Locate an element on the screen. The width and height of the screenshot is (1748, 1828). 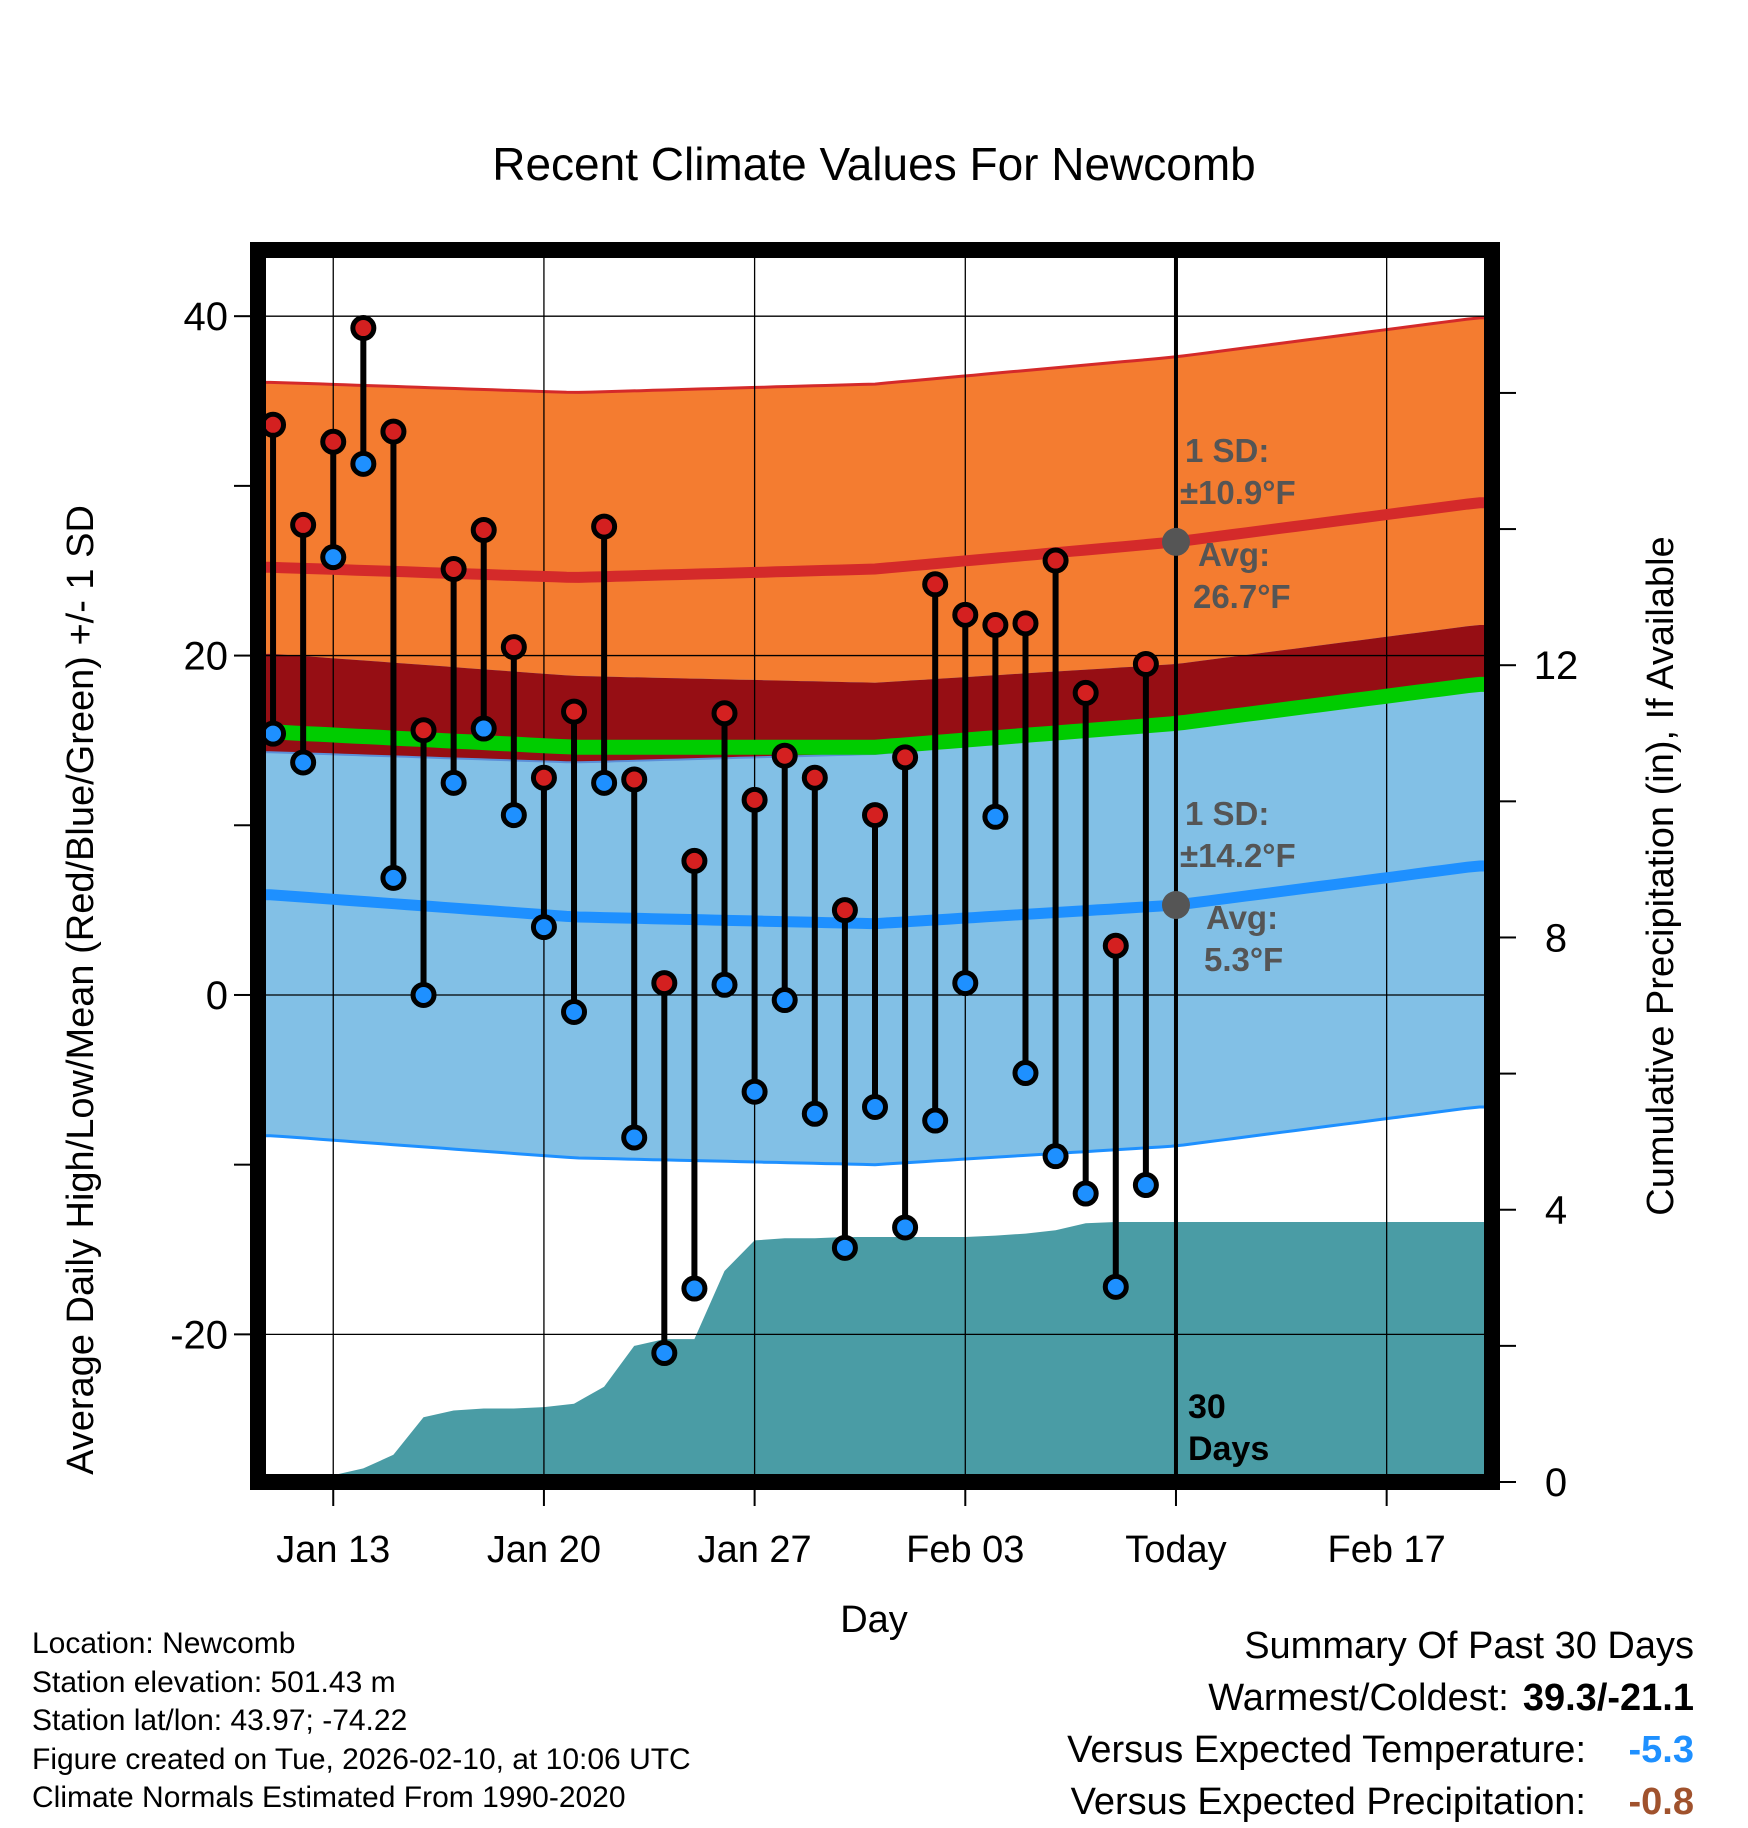
warm-cold-value: 39.3/-21.1 is located at coordinates (1608, 1698).